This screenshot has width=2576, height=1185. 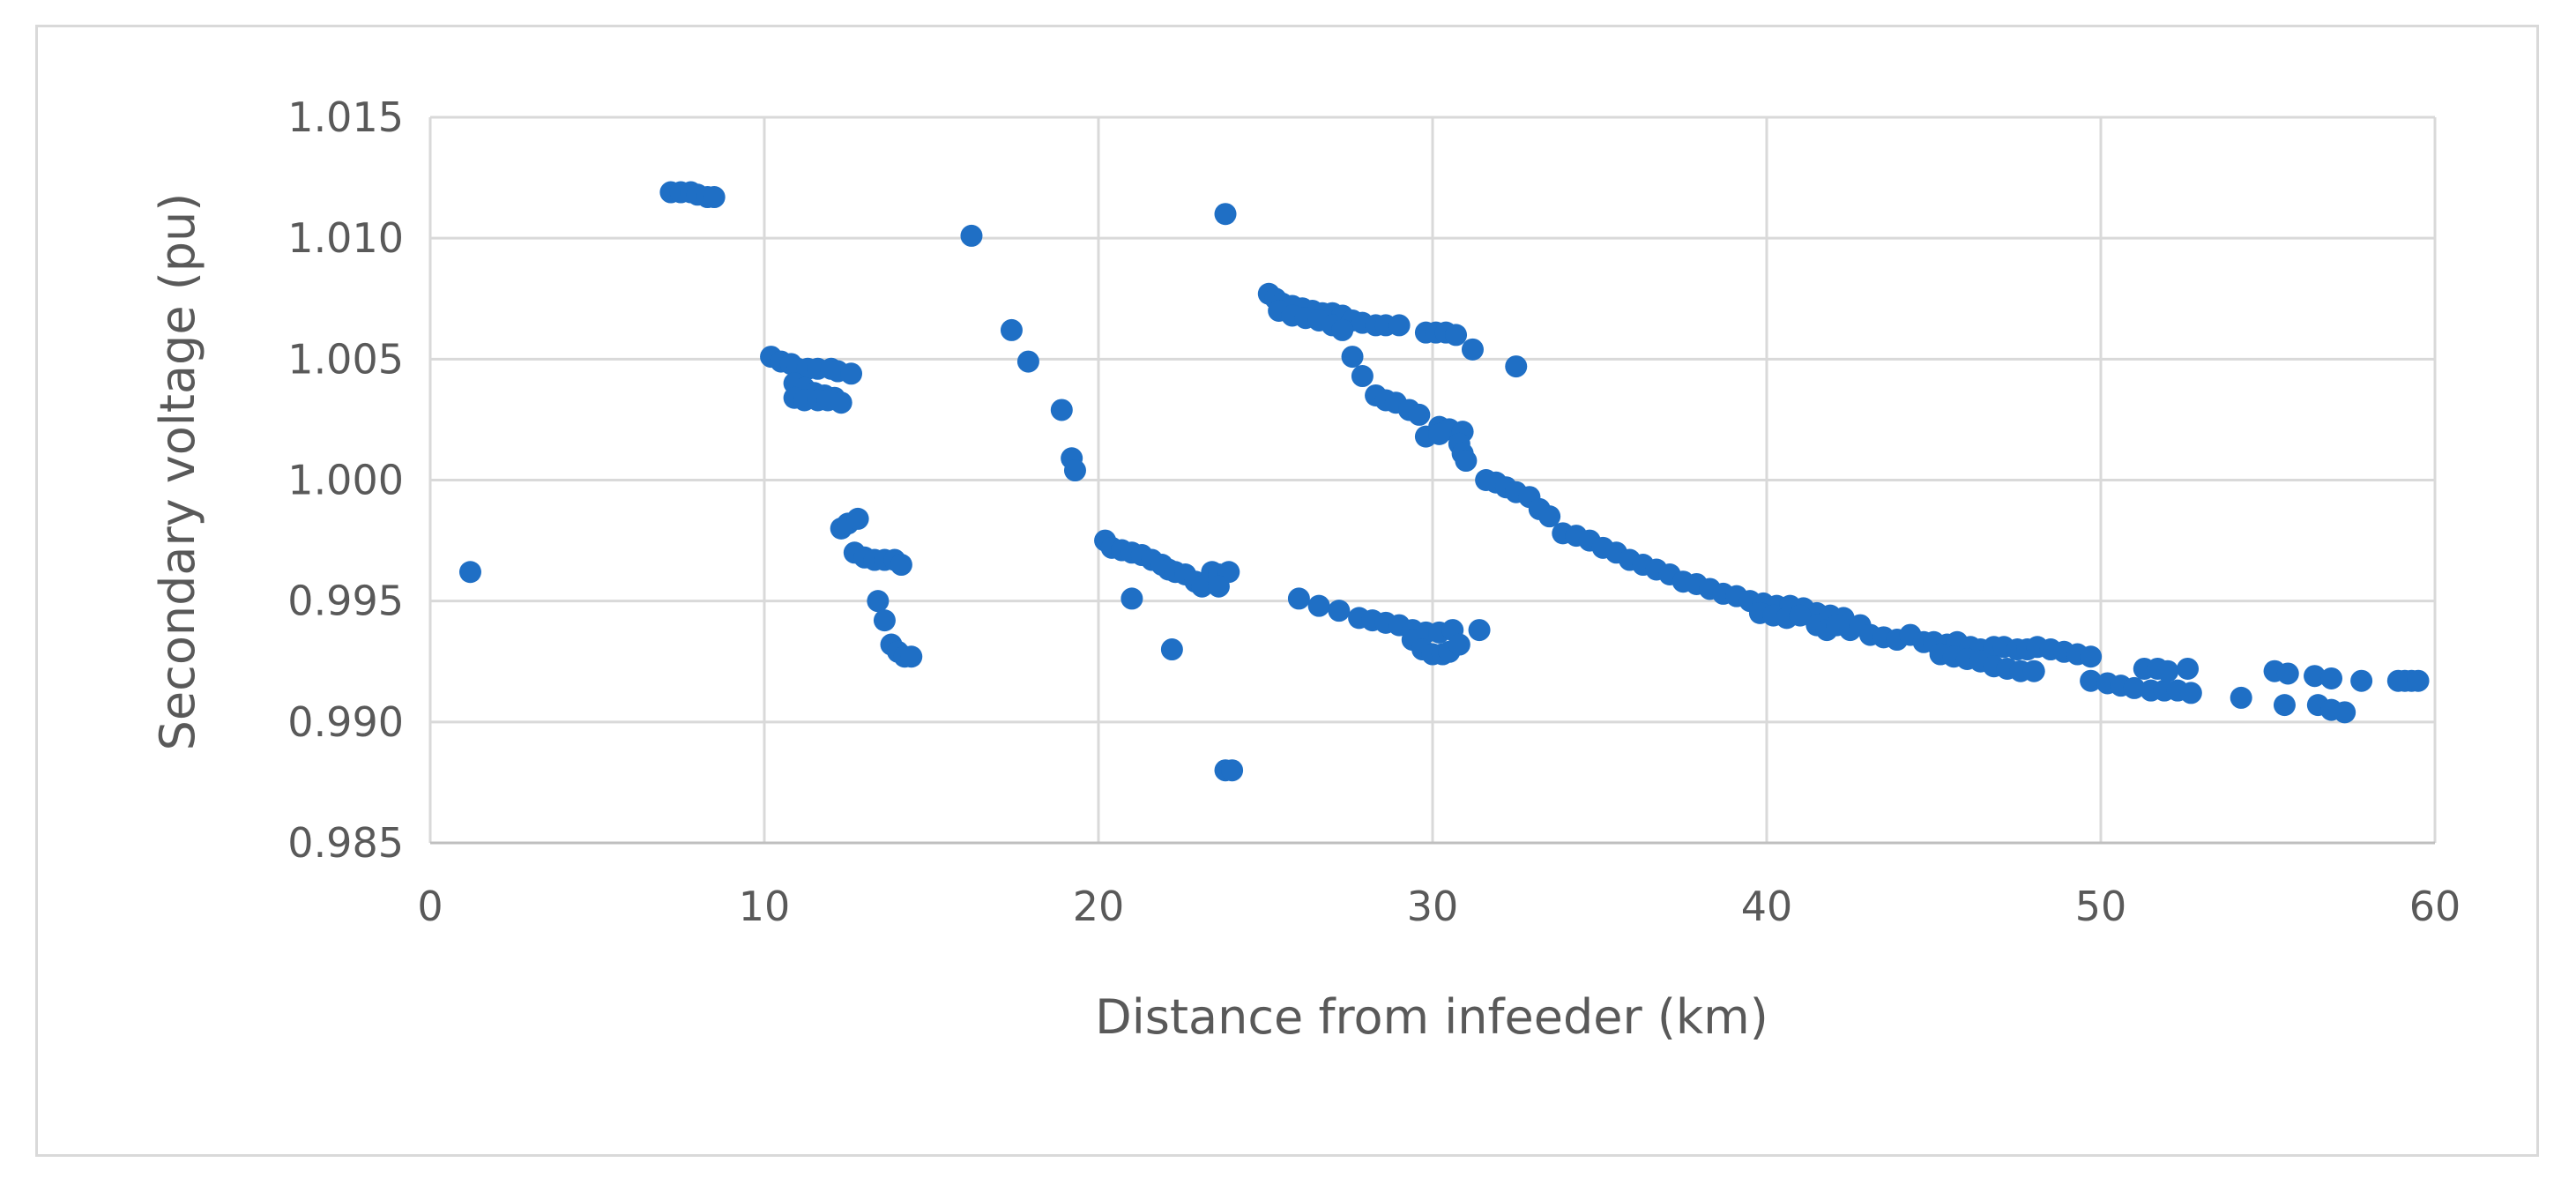 I want to click on y-tick-label: 1.005, so click(x=346, y=359).